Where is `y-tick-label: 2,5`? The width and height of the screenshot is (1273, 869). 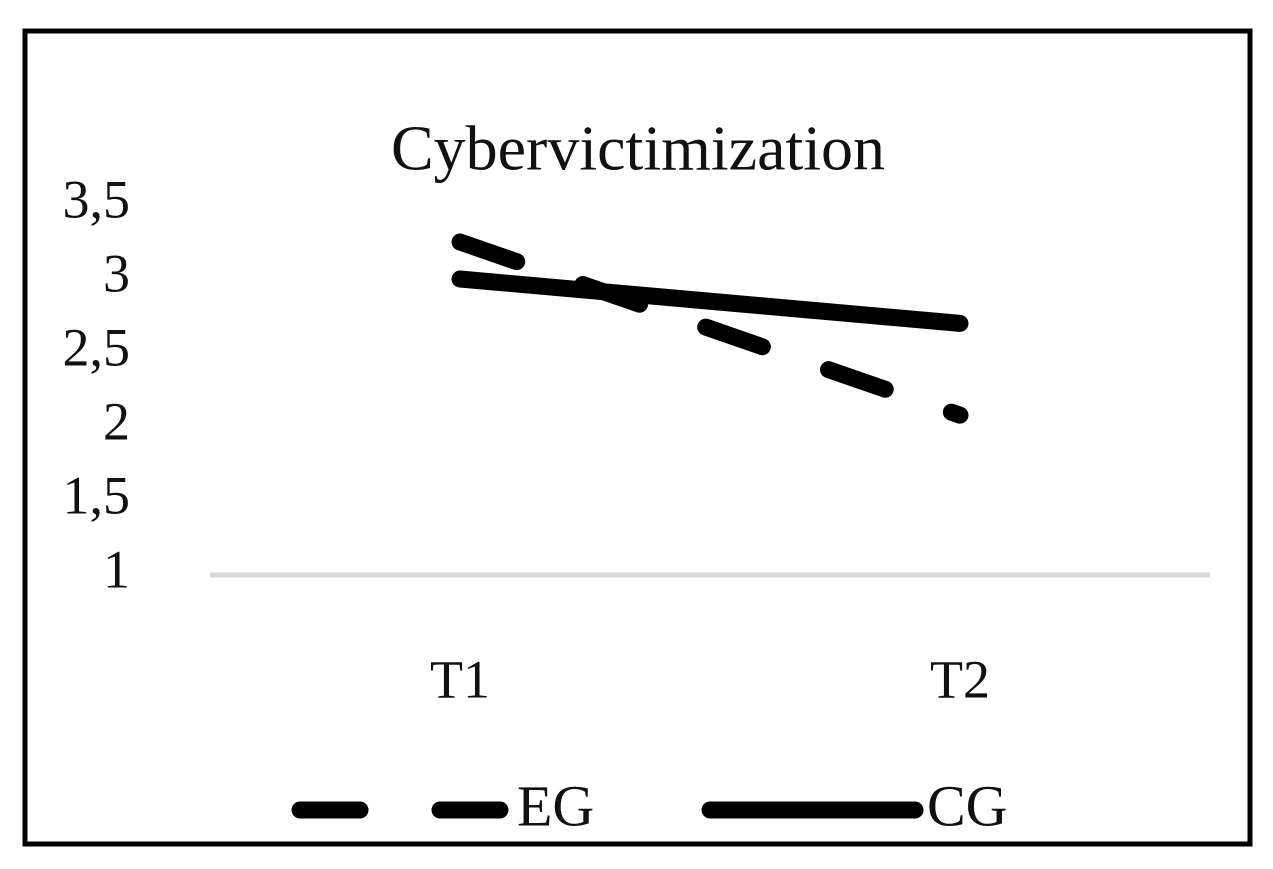
y-tick-label: 2,5 is located at coordinates (97, 347).